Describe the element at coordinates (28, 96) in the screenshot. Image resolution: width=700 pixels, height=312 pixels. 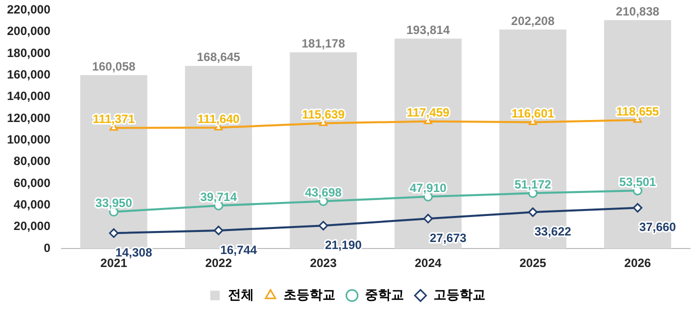
I see `y-tick-label: 140,000` at that location.